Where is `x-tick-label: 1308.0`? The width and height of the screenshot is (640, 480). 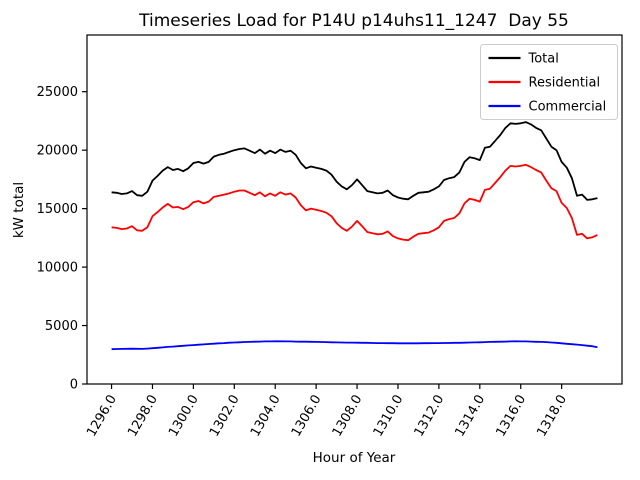 x-tick-label: 1308.0 is located at coordinates (348, 416).